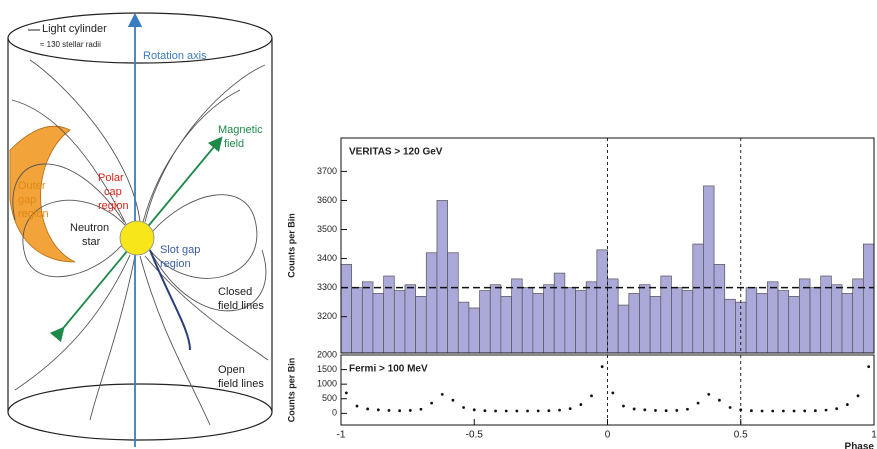 This screenshot has width=877, height=449. Describe the element at coordinates (475, 435) in the screenshot. I see `x-tick-label: -0.5` at that location.